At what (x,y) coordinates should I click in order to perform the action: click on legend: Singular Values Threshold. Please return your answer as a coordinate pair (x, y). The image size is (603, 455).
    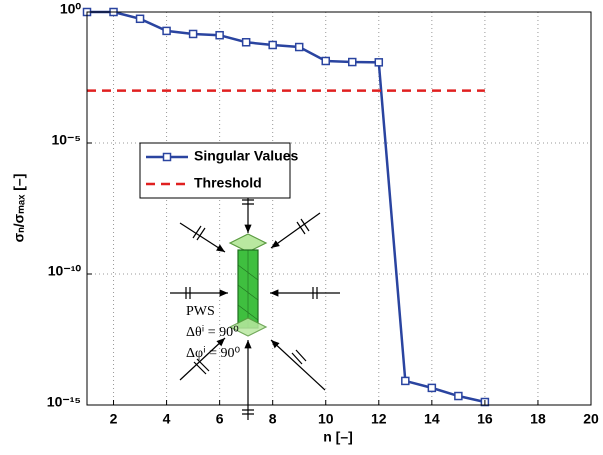
    Looking at the image, I should click on (218, 170).